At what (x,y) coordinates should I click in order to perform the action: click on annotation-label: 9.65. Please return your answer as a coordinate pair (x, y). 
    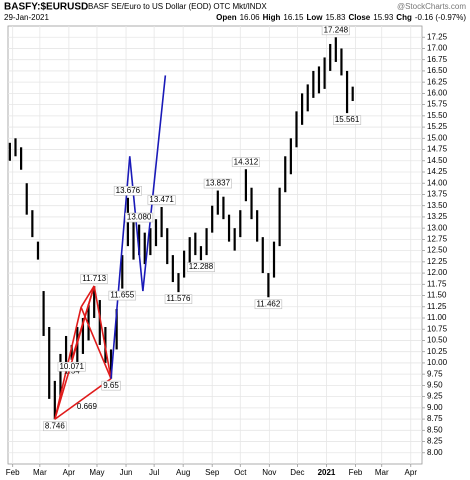
    Looking at the image, I should click on (111, 385).